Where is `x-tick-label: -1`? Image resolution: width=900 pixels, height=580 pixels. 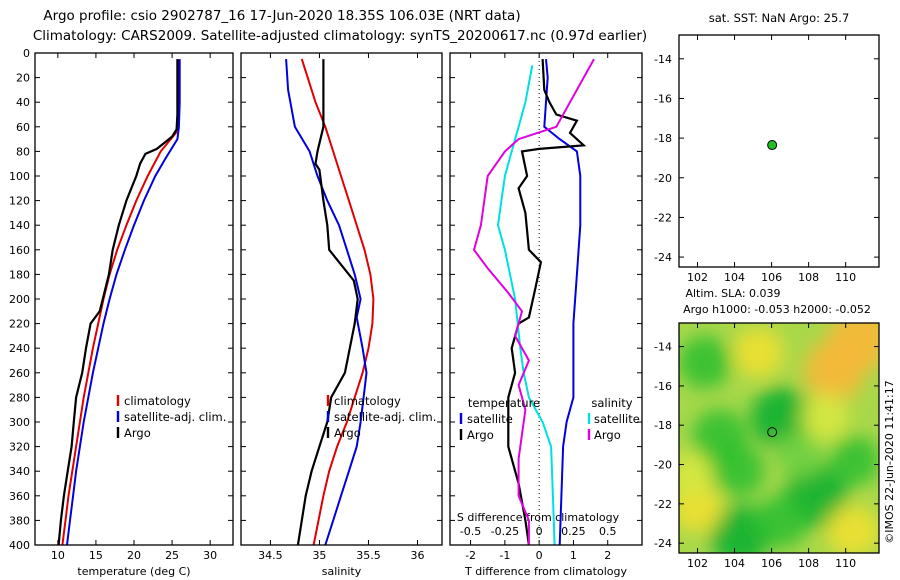
x-tick-label: -1 is located at coordinates (504, 555).